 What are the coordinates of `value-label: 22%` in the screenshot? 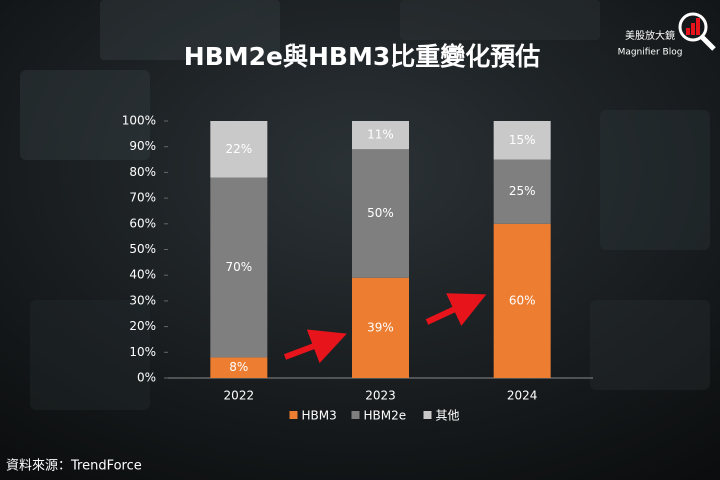 It's located at (238, 149).